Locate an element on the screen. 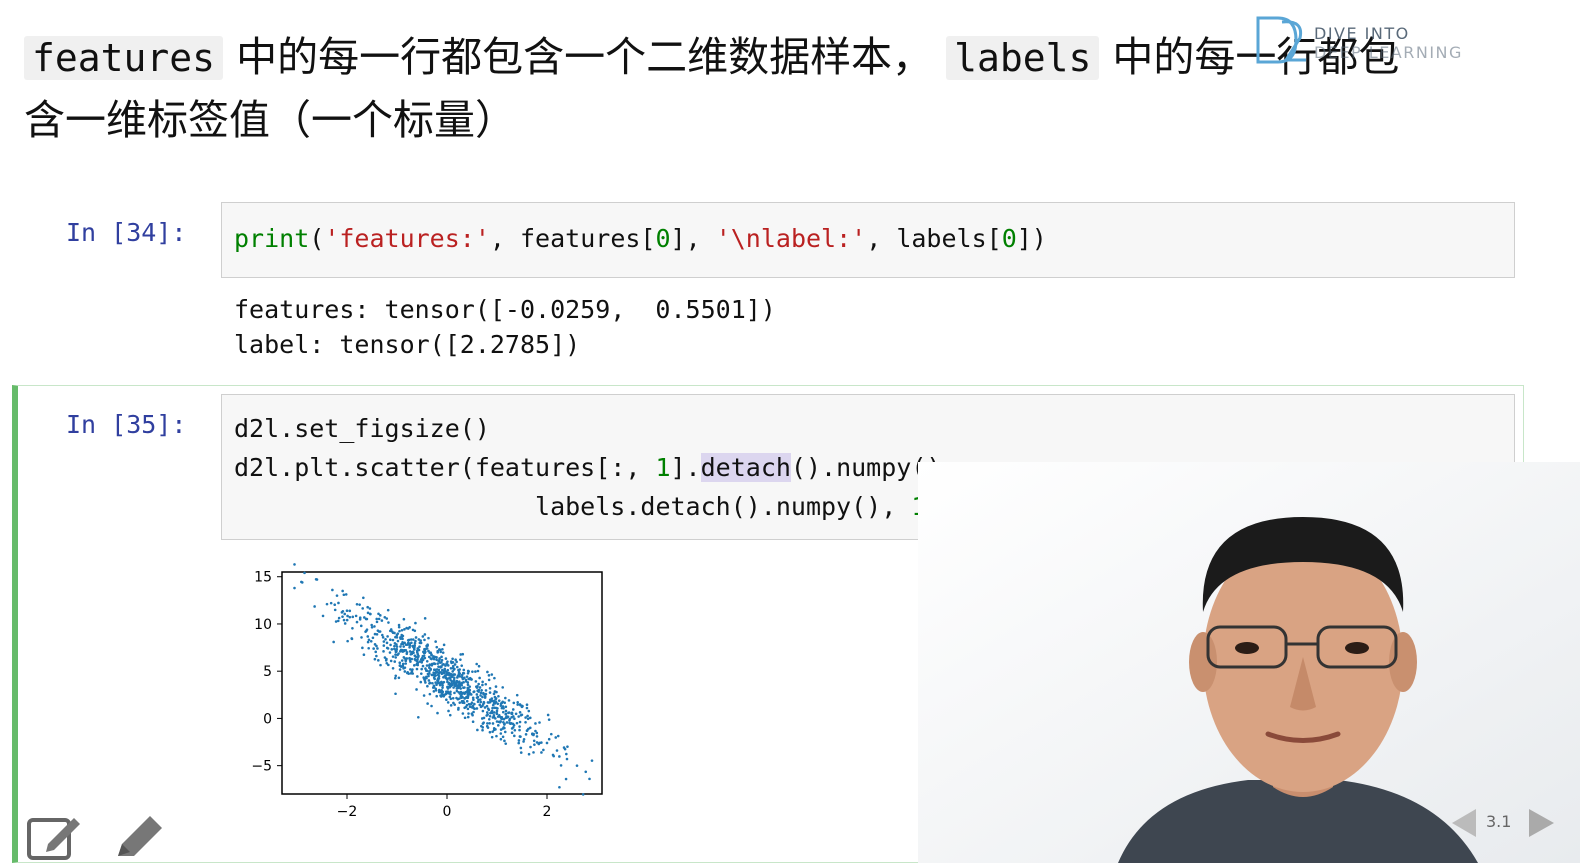 This screenshot has width=1580, height=864. edit-icon is located at coordinates (54, 839).